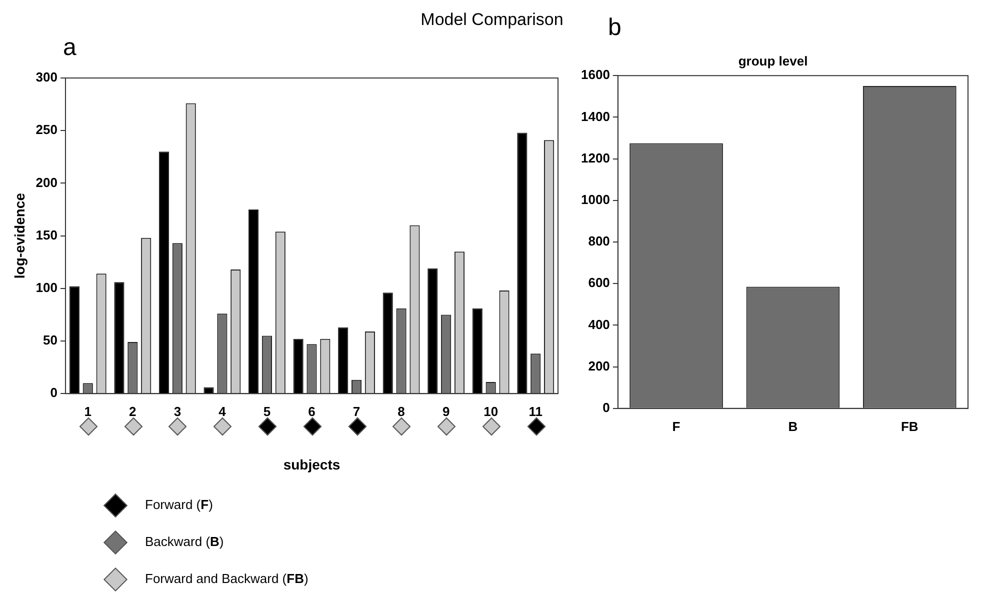 This screenshot has height=605, width=984. I want to click on x-tick-label: 2, so click(132, 411).